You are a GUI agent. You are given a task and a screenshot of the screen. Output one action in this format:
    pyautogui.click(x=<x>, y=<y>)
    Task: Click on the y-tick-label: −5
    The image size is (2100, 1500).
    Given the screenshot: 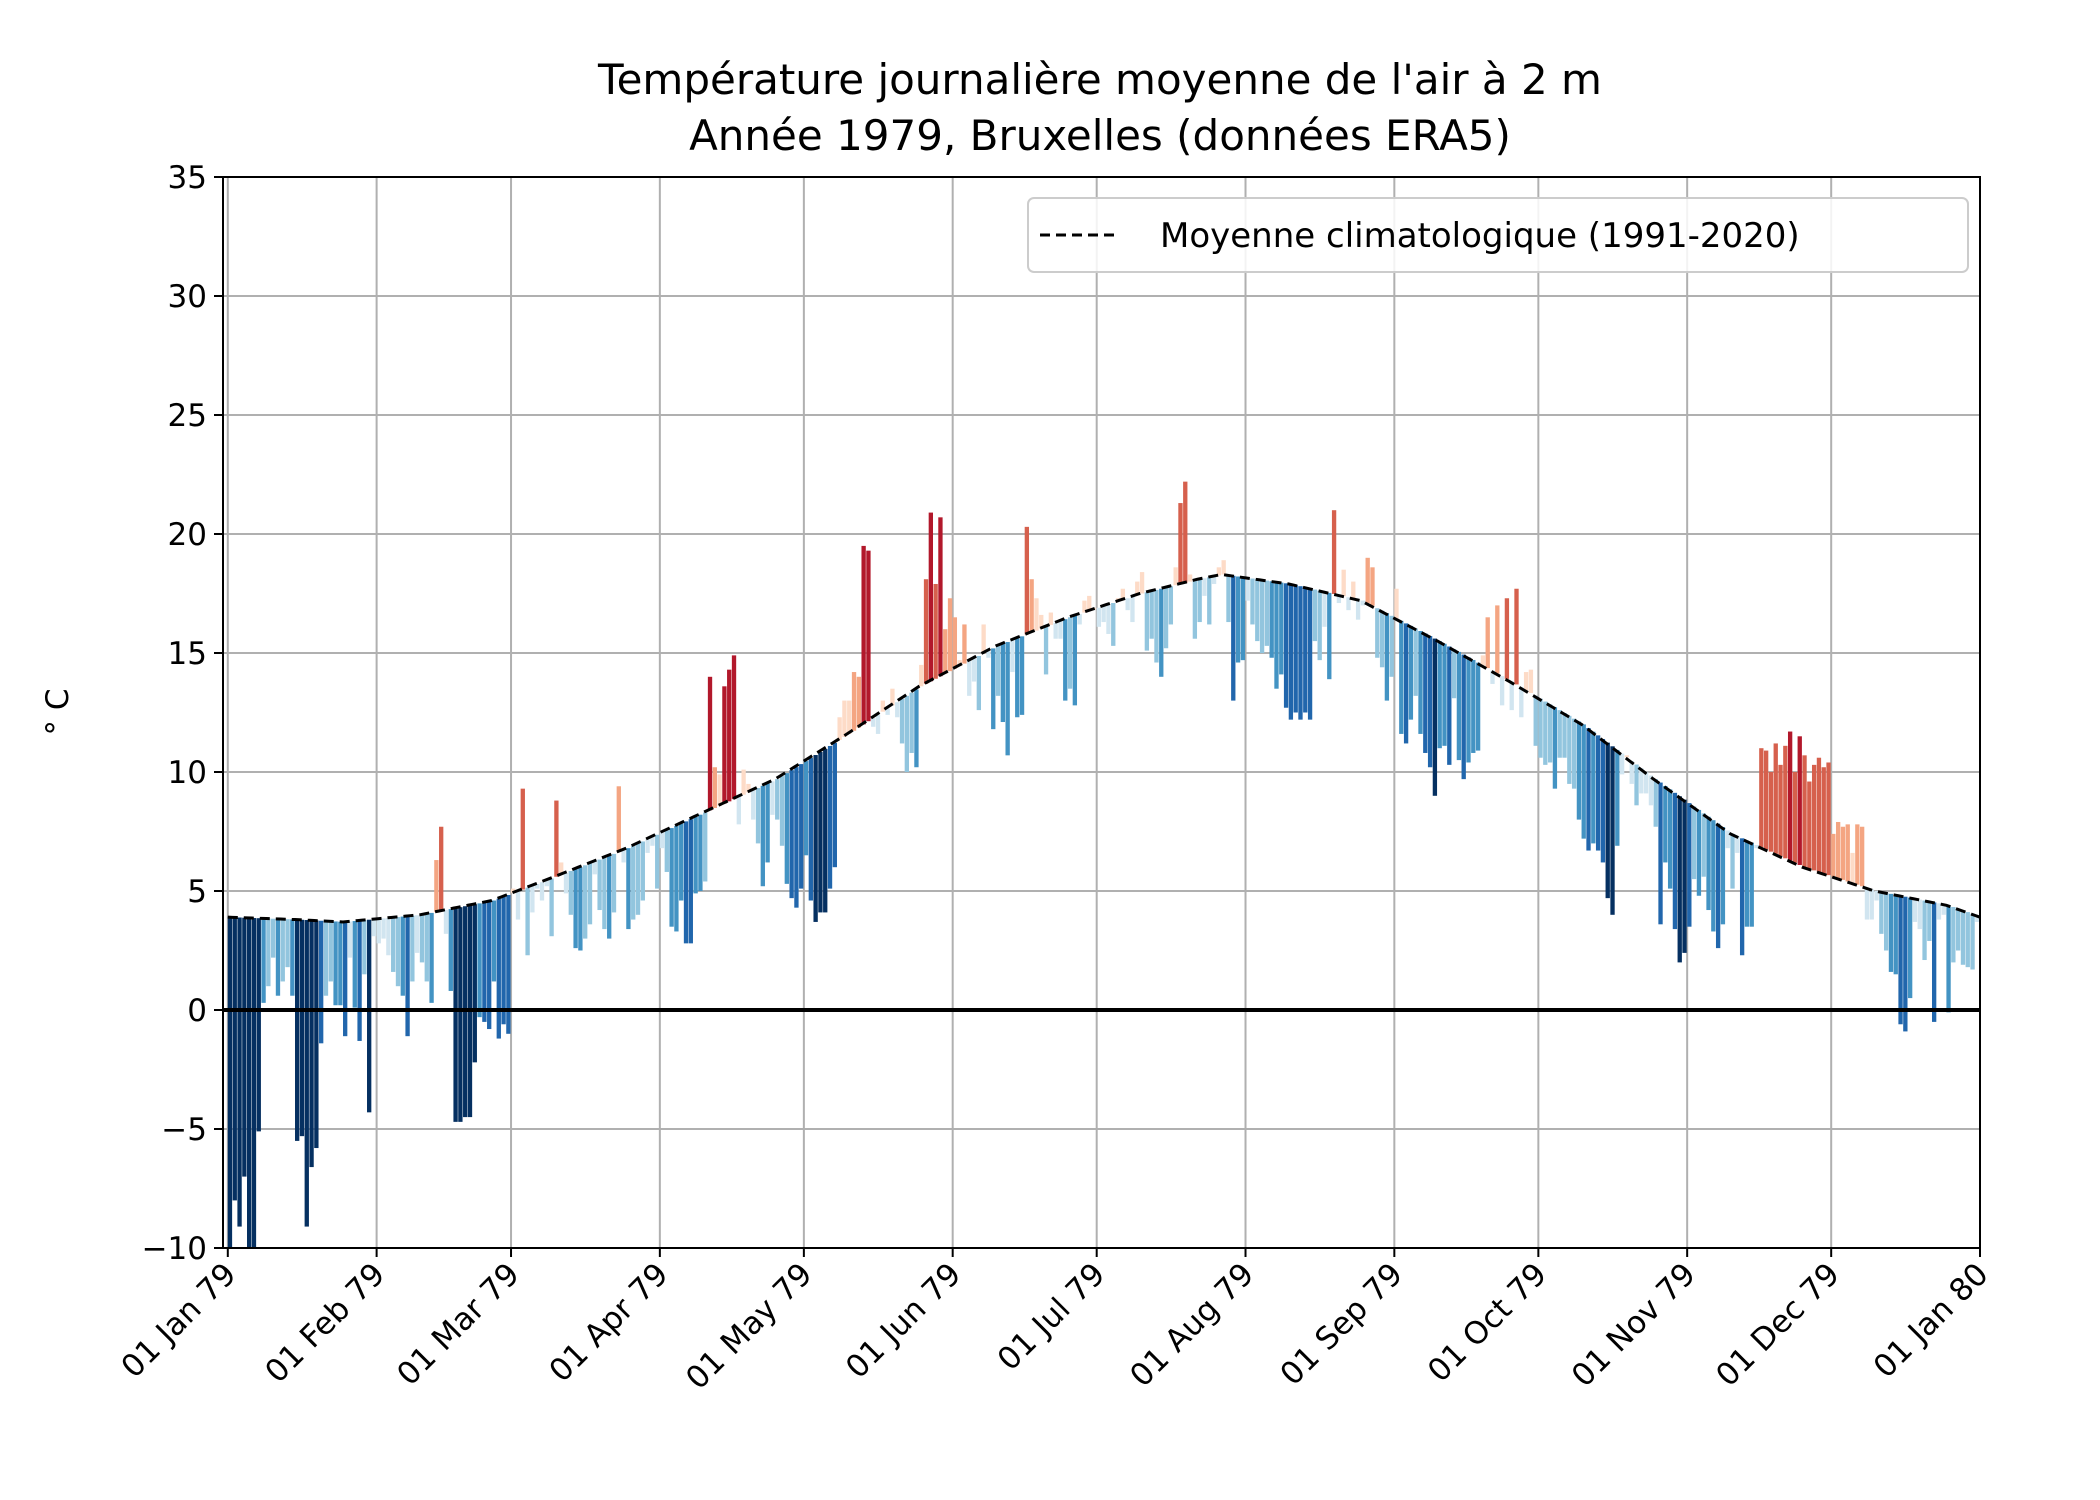 What is the action you would take?
    pyautogui.click(x=184, y=1130)
    